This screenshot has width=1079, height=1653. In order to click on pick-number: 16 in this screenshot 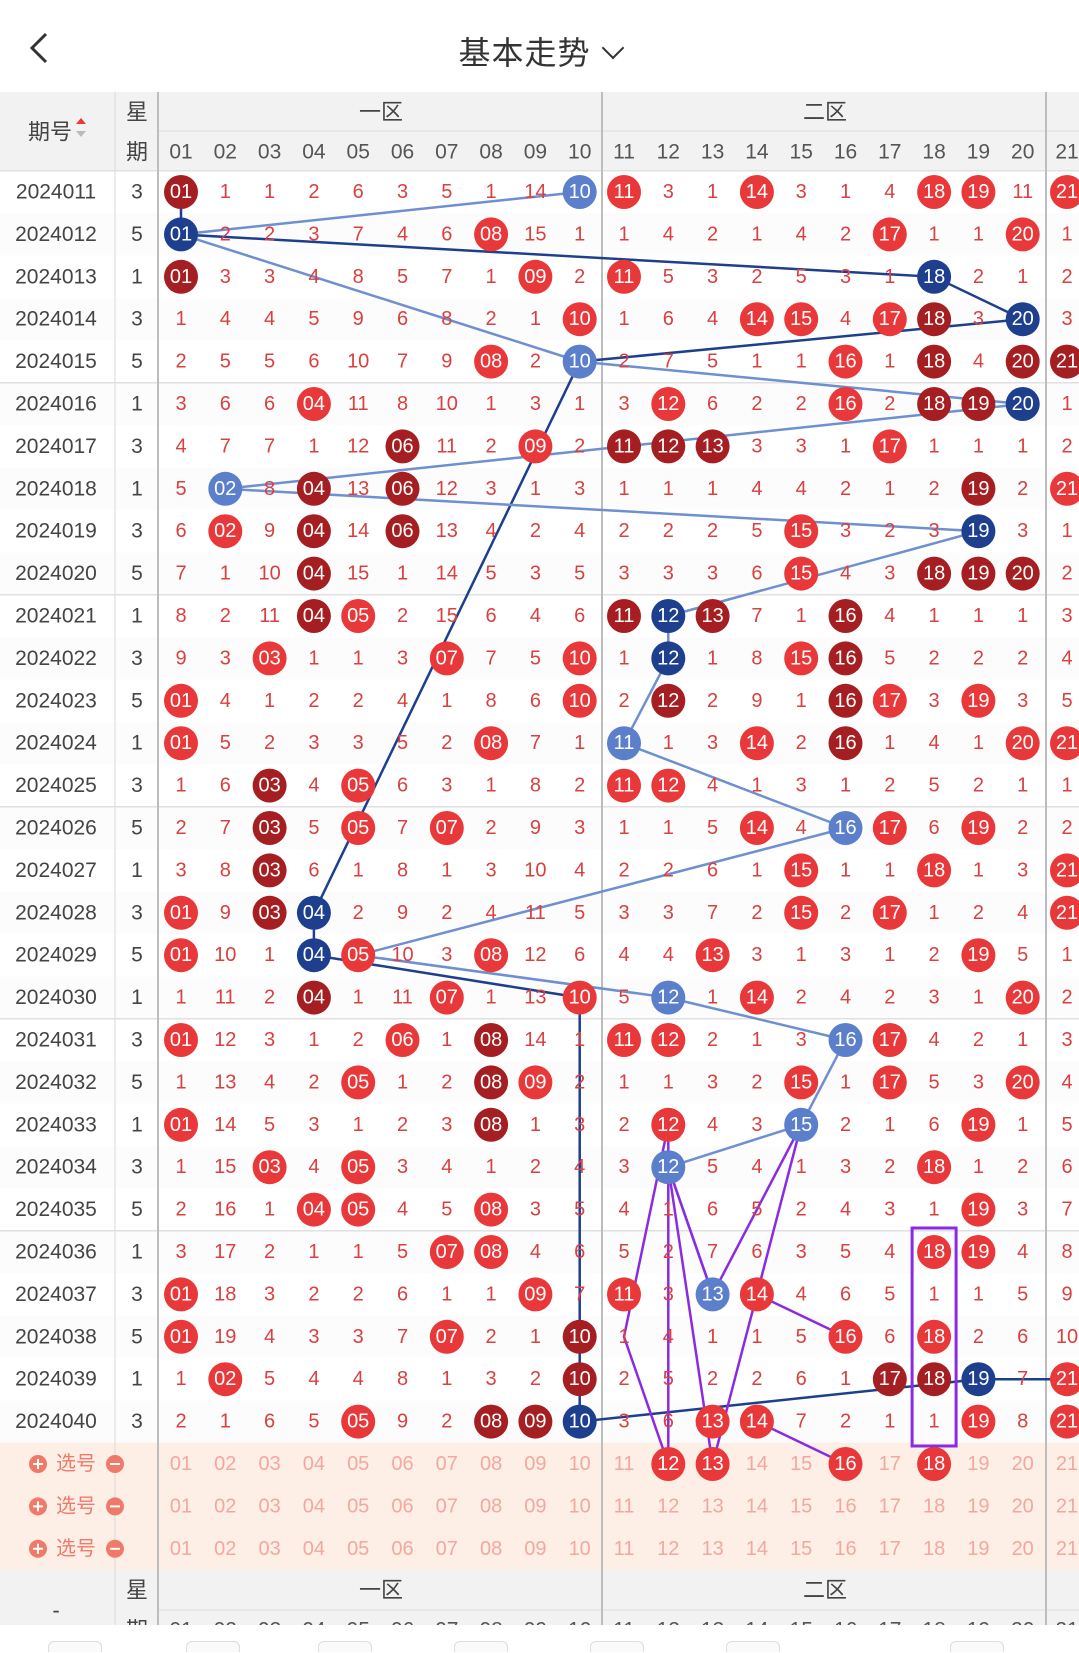, I will do `click(845, 1549)`.